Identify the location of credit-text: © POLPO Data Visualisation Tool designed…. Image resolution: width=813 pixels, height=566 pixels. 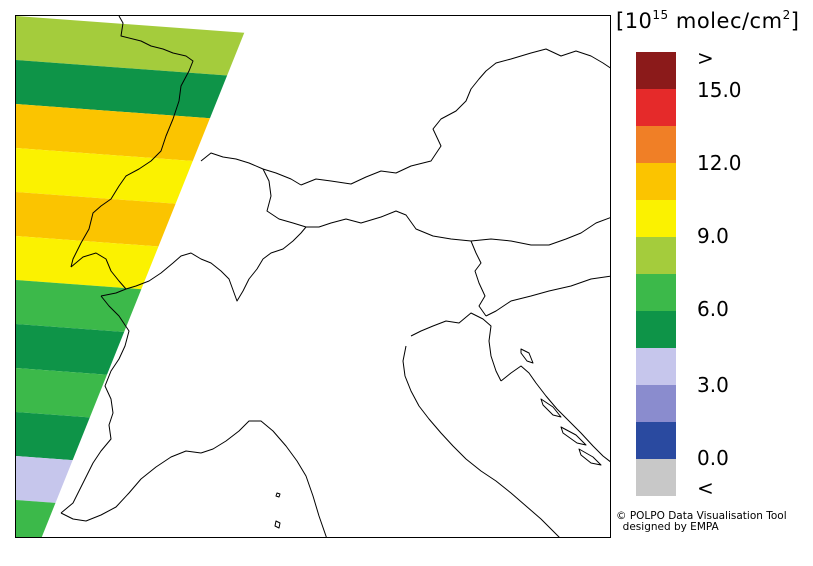
(701, 521).